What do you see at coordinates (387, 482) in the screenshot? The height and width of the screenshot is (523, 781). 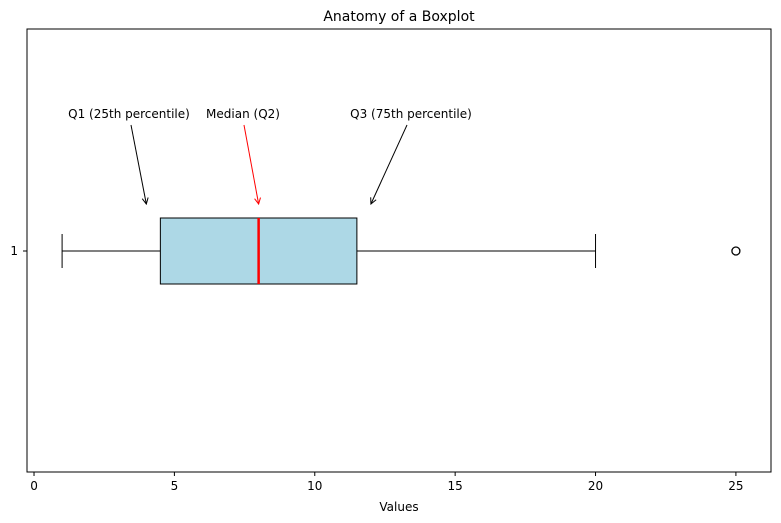 I see `x-axis-ticks: 0 5 10 15 20 25` at bounding box center [387, 482].